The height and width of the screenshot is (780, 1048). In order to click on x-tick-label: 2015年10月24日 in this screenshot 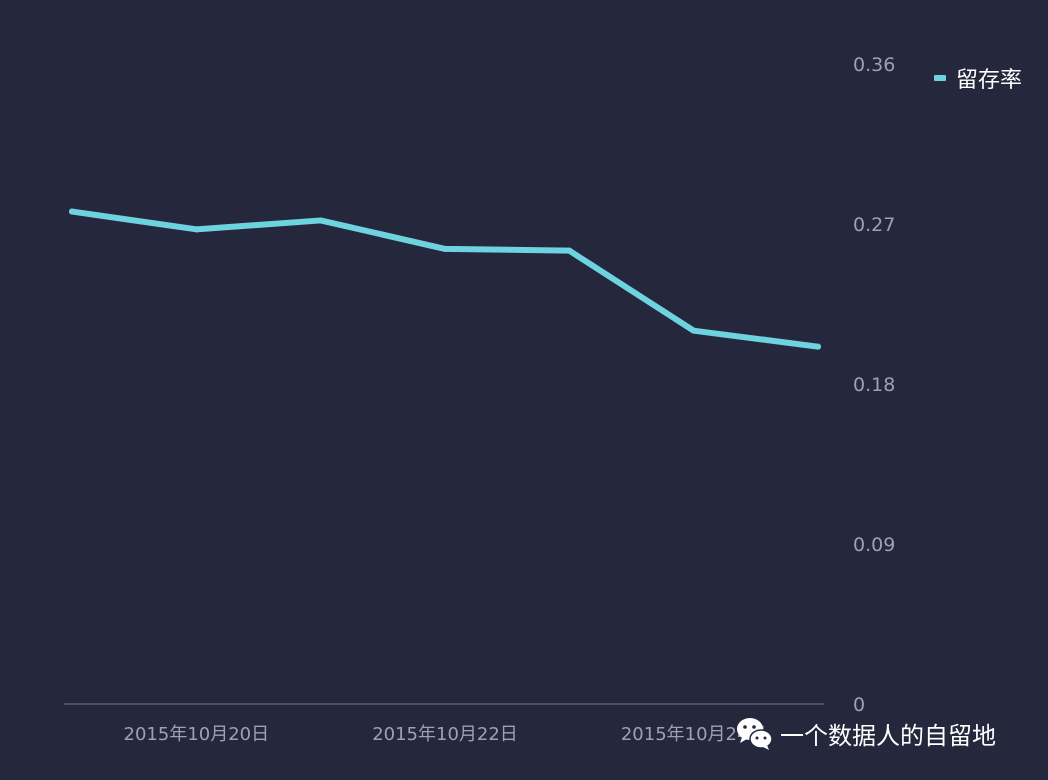, I will do `click(694, 734)`.